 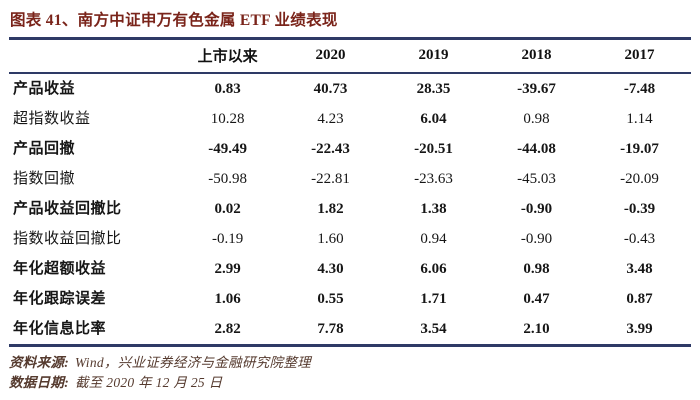 I want to click on table-cell: 0.55, so click(x=330, y=299).